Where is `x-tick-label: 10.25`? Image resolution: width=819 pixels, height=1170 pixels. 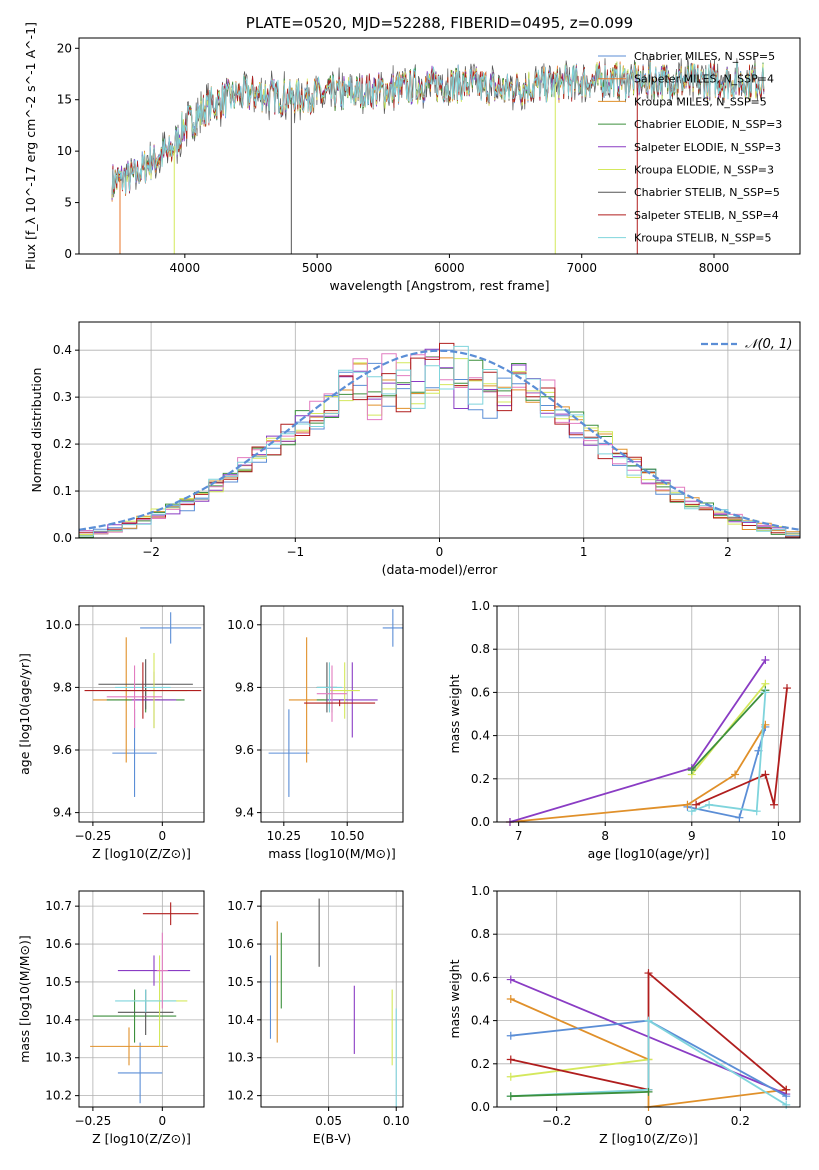 x-tick-label: 10.25 is located at coordinates (284, 836).